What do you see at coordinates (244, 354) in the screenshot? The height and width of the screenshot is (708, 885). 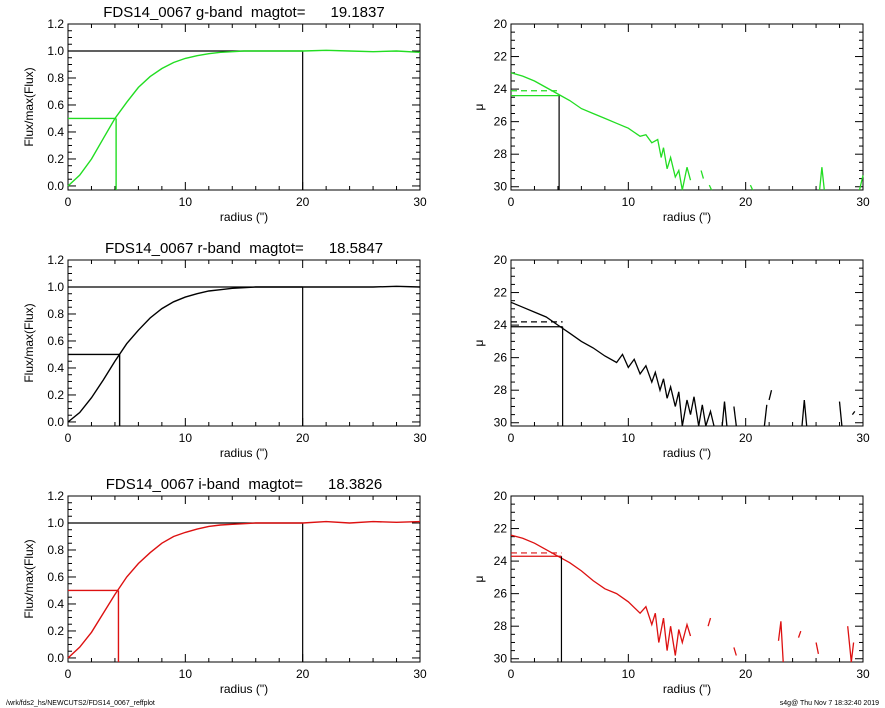 I see `growth-curve-r` at bounding box center [244, 354].